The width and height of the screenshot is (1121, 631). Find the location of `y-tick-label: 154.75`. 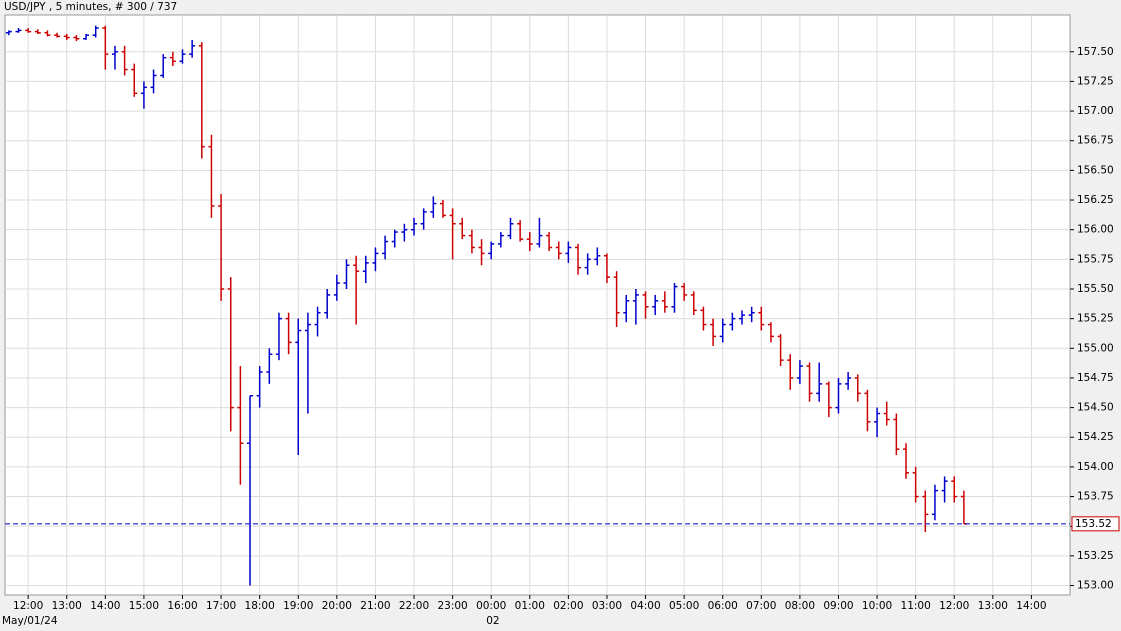

y-tick-label: 154.75 is located at coordinates (1095, 378).